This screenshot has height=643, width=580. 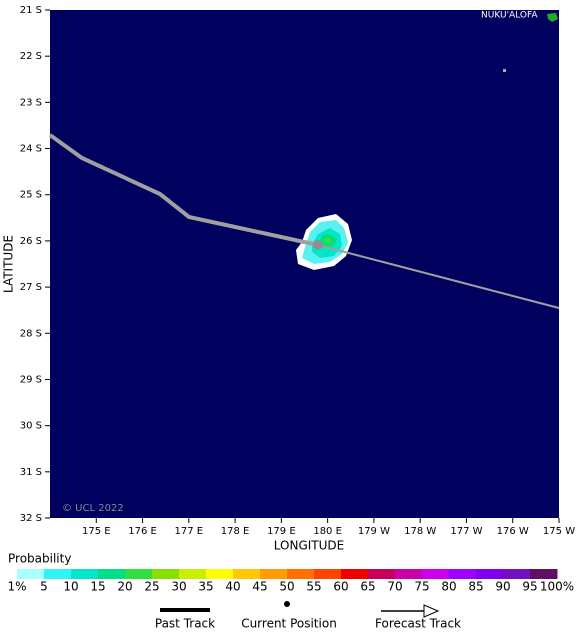 What do you see at coordinates (421, 587) in the screenshot?
I see `colorbar-label: 75` at bounding box center [421, 587].